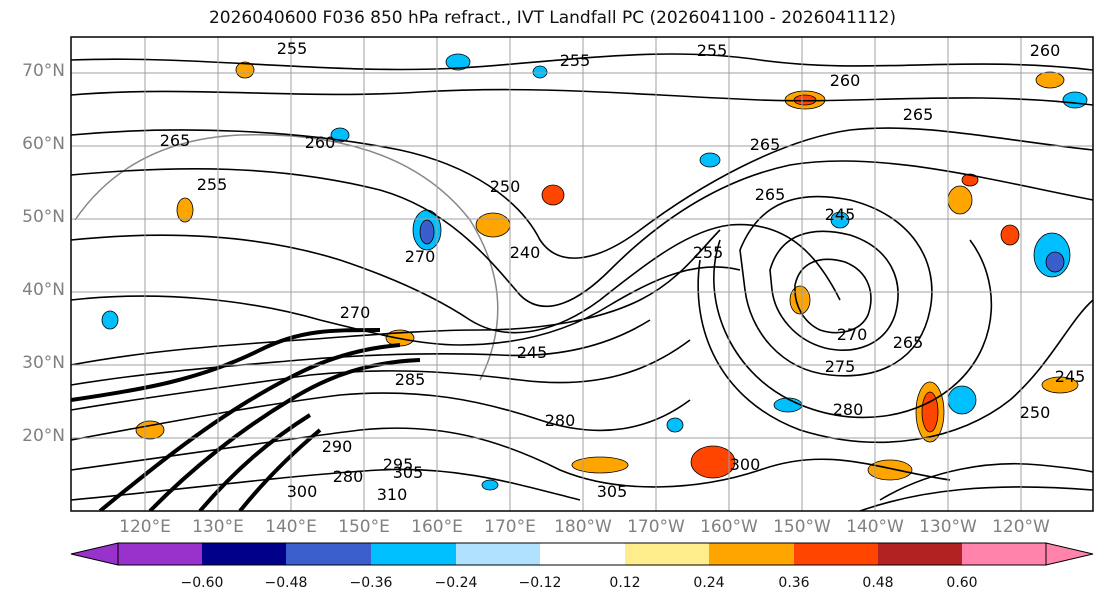 This screenshot has height=604, width=1105. What do you see at coordinates (398, 464) in the screenshot?
I see `contour-label: 295` at bounding box center [398, 464].